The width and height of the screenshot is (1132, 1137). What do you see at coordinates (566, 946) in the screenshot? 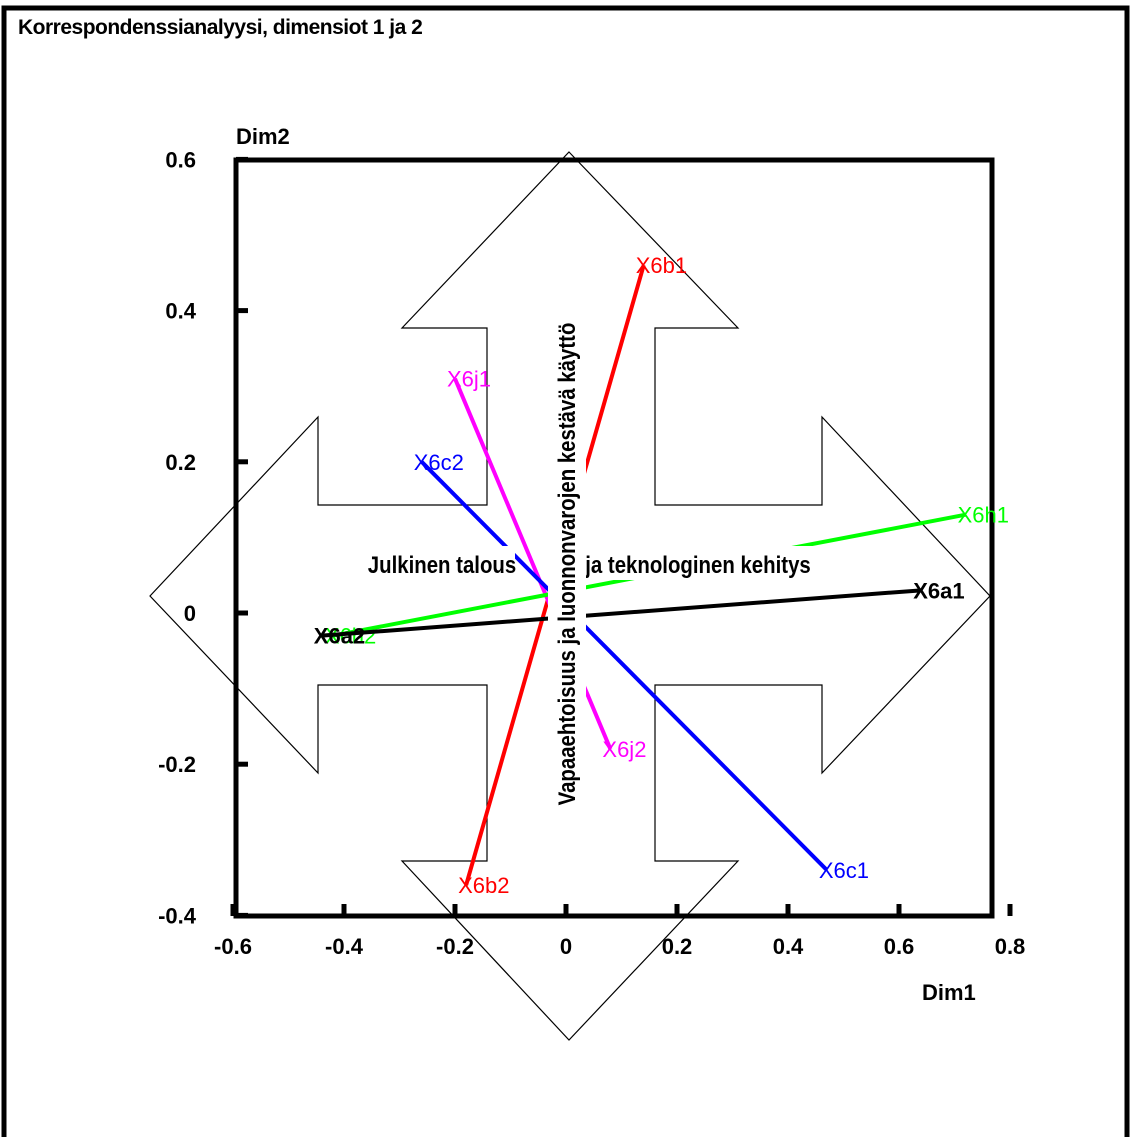
I see `x-tick-label: 0` at bounding box center [566, 946].